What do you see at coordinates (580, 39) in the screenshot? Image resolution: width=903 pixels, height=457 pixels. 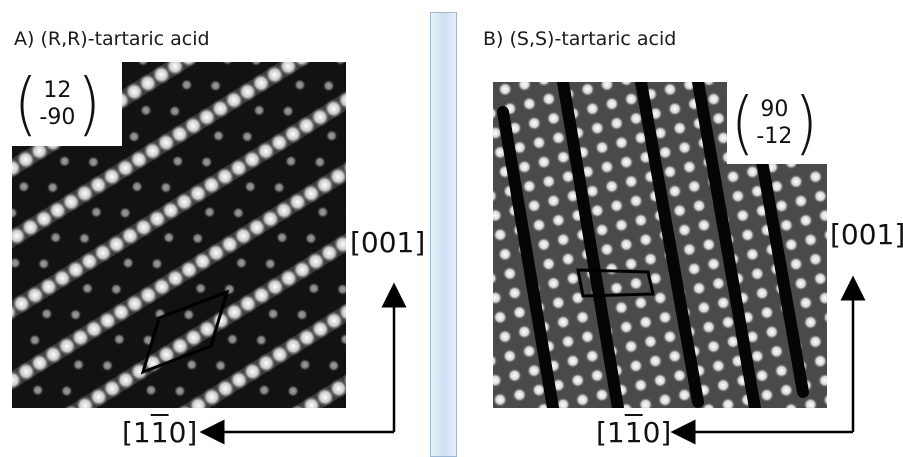 I see `panel-b-title: B) (S,S)-tartaric acid` at bounding box center [580, 39].